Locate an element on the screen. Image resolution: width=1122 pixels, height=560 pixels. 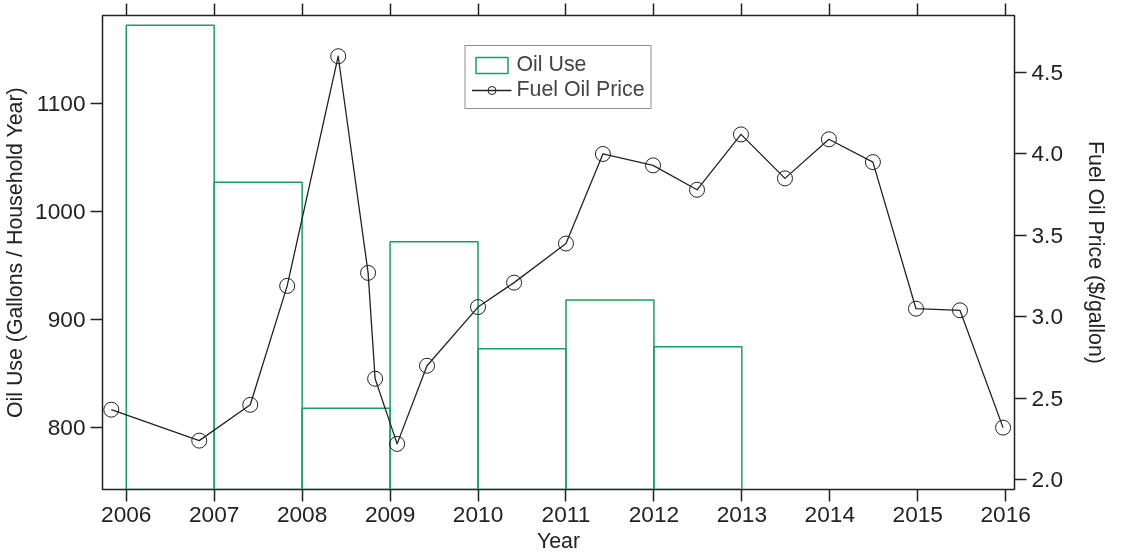
x-axis-title: Year is located at coordinates (558, 540).